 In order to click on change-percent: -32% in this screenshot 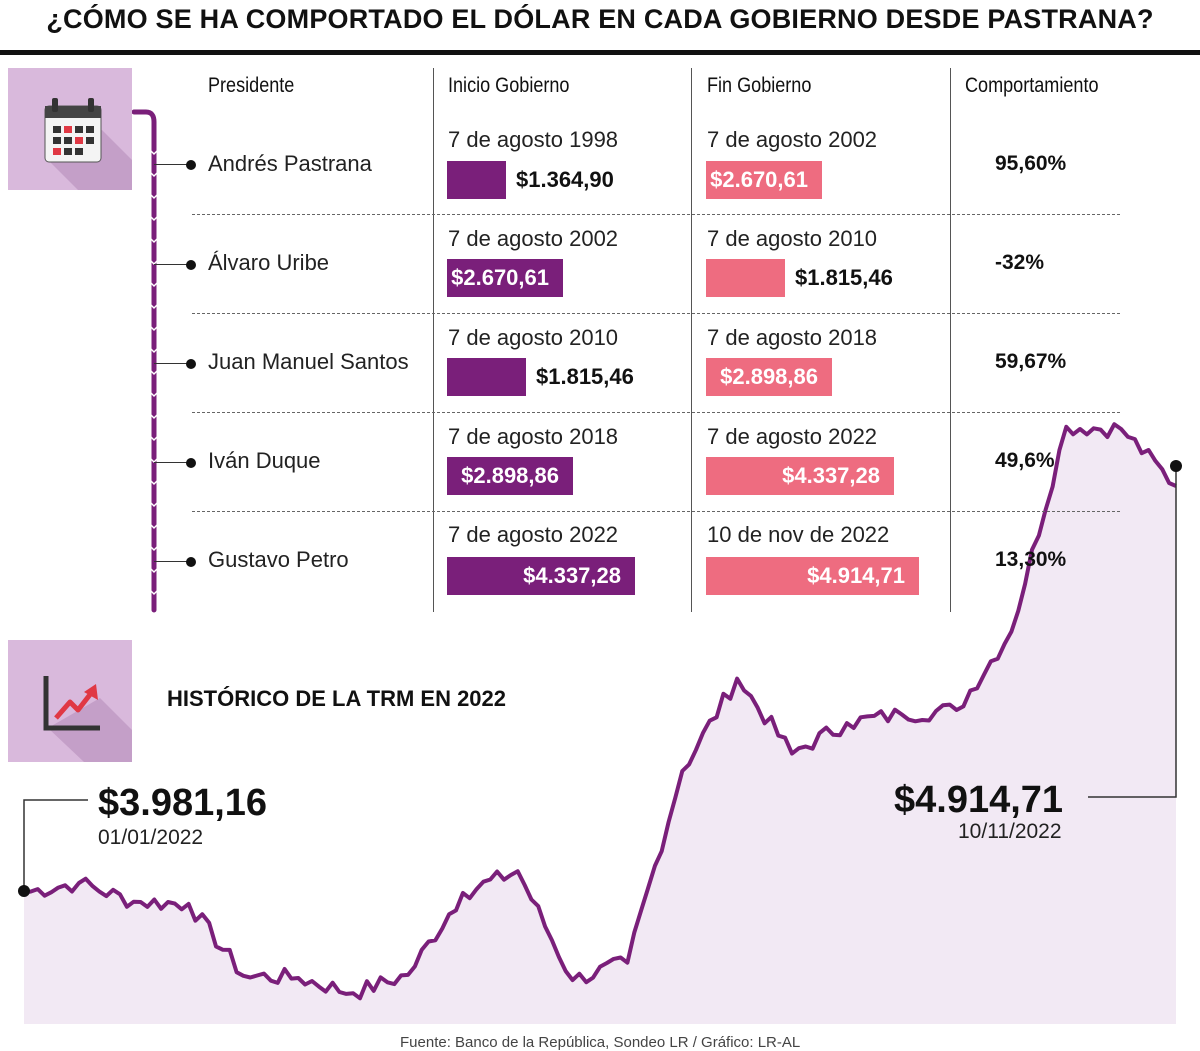, I will do `click(1020, 262)`.